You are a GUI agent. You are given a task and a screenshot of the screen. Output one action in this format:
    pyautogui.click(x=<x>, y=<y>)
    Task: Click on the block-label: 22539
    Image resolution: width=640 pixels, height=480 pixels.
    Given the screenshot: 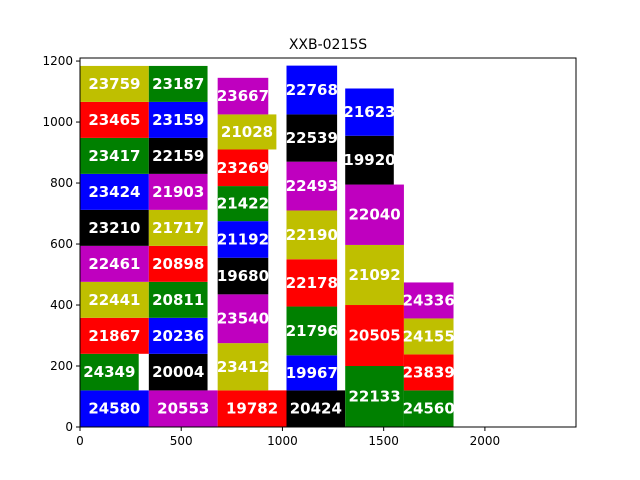 What is the action you would take?
    pyautogui.click(x=312, y=138)
    